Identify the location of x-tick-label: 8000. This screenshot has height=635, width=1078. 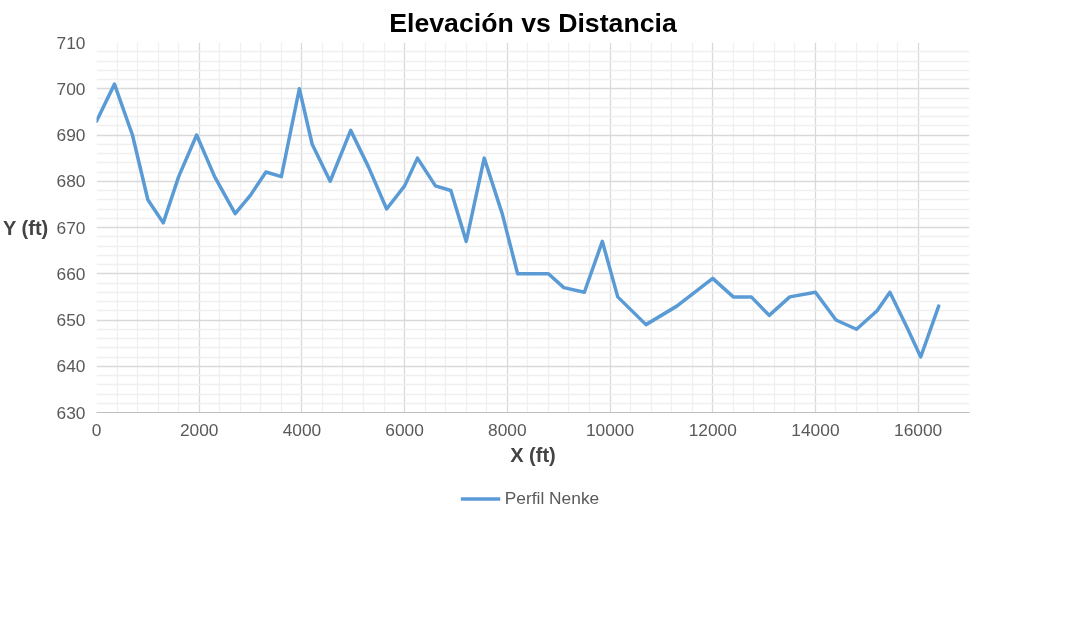
(507, 429).